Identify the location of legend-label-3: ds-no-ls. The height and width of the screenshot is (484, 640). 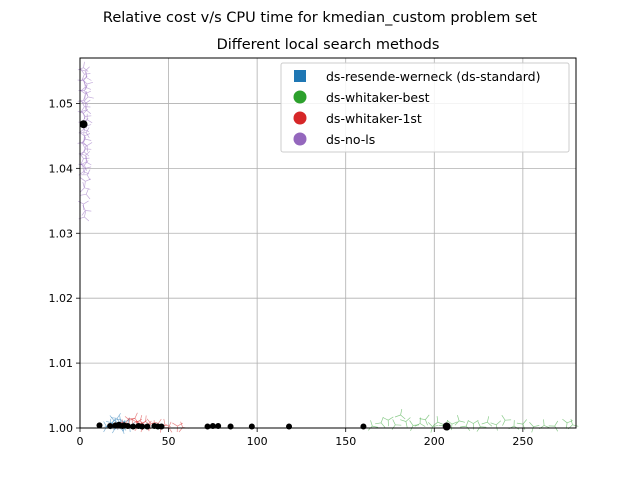
(350, 139).